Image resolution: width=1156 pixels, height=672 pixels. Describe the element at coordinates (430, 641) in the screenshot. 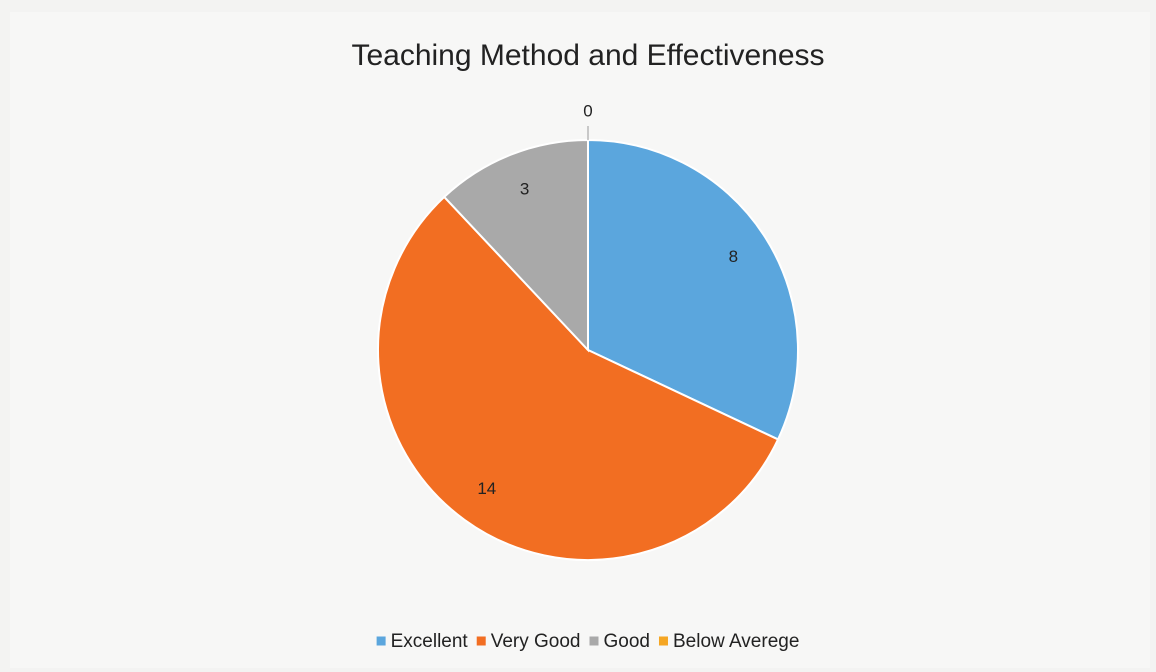

I see `legend-label: Excellent` at that location.